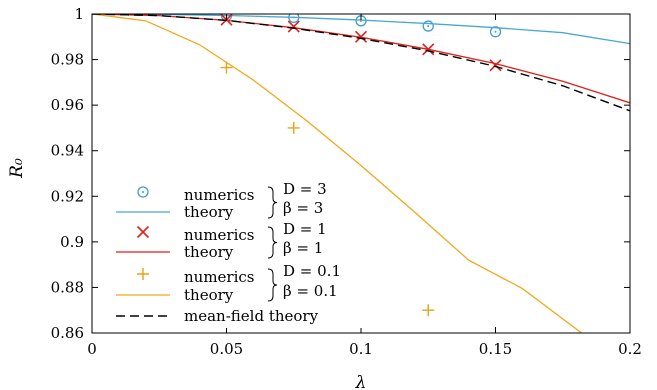  I want to click on x-tick-label: 0.1, so click(361, 349).